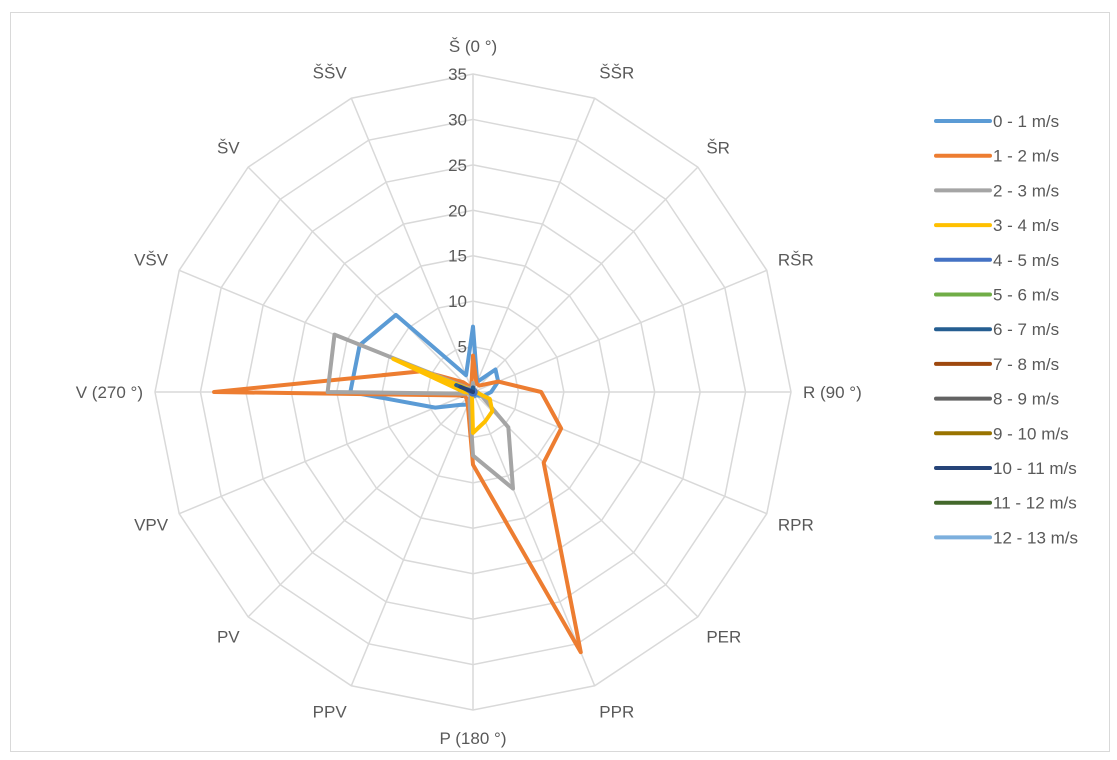 Image resolution: width=1117 pixels, height=760 pixels. What do you see at coordinates (457, 256) in the screenshot?
I see `tick-label: 15` at bounding box center [457, 256].